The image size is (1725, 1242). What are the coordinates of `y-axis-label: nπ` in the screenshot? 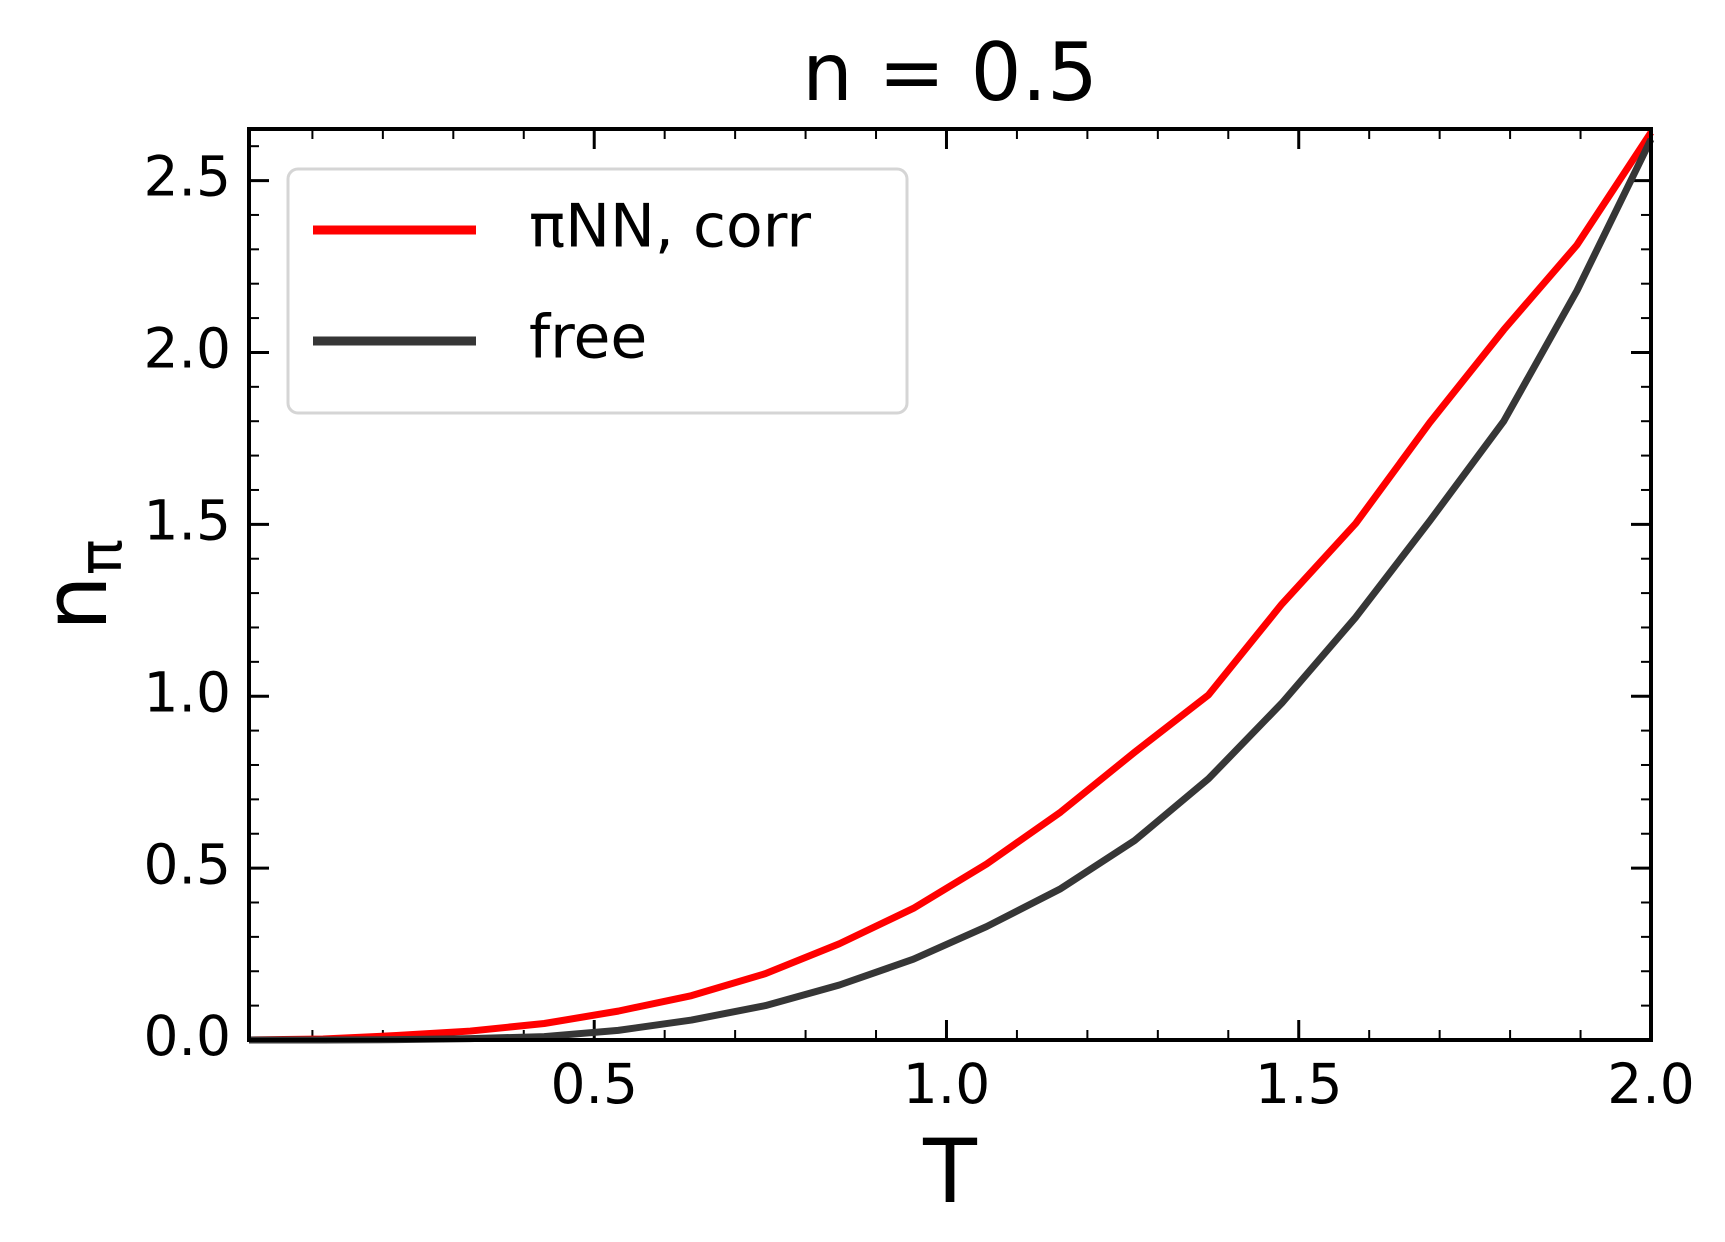 It's located at (80, 585).